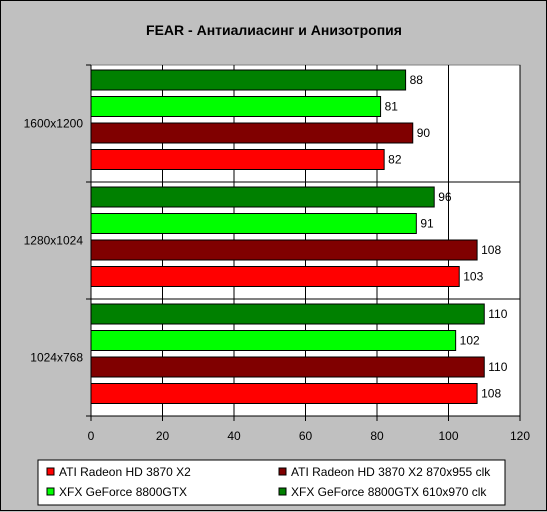 The width and height of the screenshot is (547, 512). I want to click on data-label: 103, so click(473, 277).